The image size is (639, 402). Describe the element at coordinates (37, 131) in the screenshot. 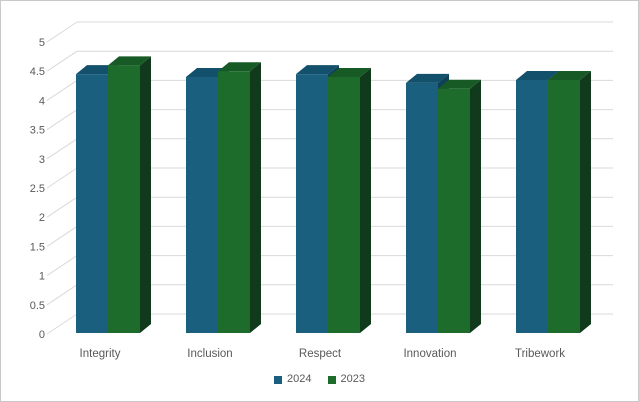

I see `y-axis-tick-label: 3.5` at that location.